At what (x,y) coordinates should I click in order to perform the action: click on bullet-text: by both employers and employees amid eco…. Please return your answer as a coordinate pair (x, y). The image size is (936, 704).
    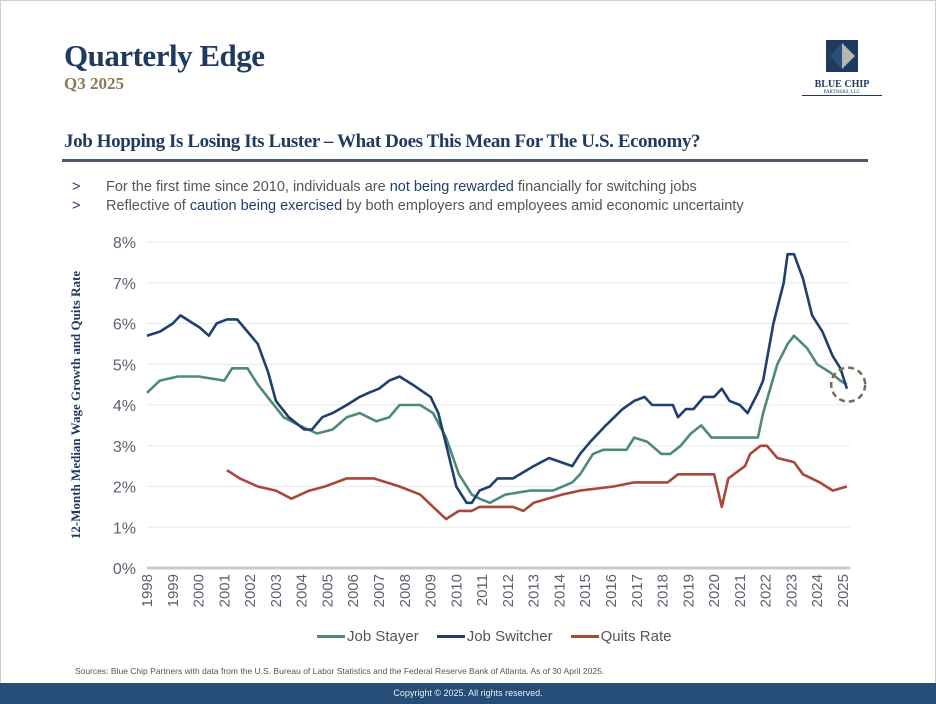
    Looking at the image, I should click on (543, 206).